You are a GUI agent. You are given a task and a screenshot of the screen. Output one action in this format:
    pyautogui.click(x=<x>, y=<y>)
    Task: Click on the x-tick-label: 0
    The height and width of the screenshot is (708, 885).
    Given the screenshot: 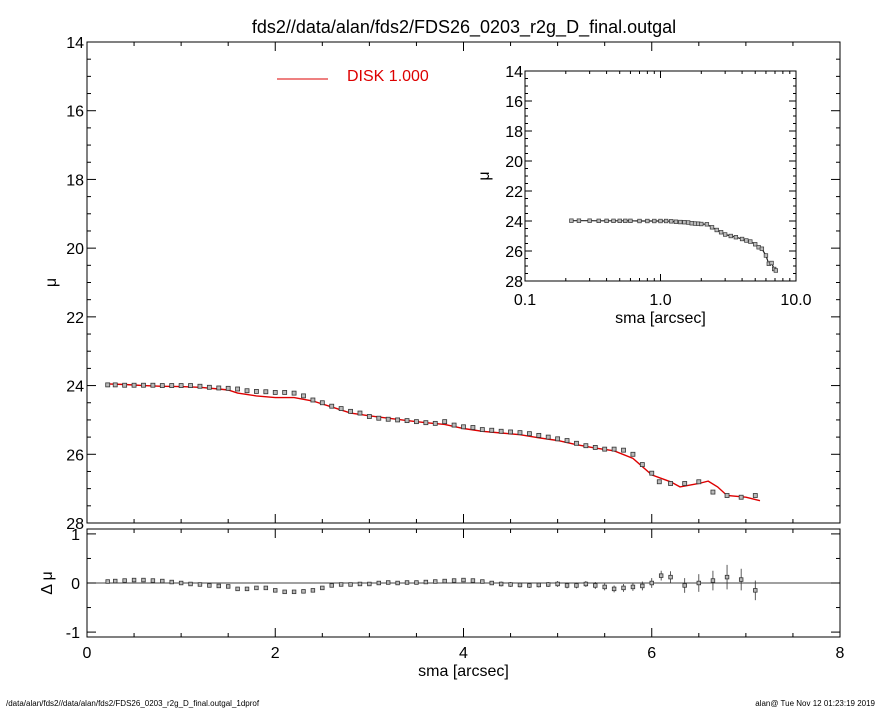 What is the action you would take?
    pyautogui.click(x=87, y=653)
    